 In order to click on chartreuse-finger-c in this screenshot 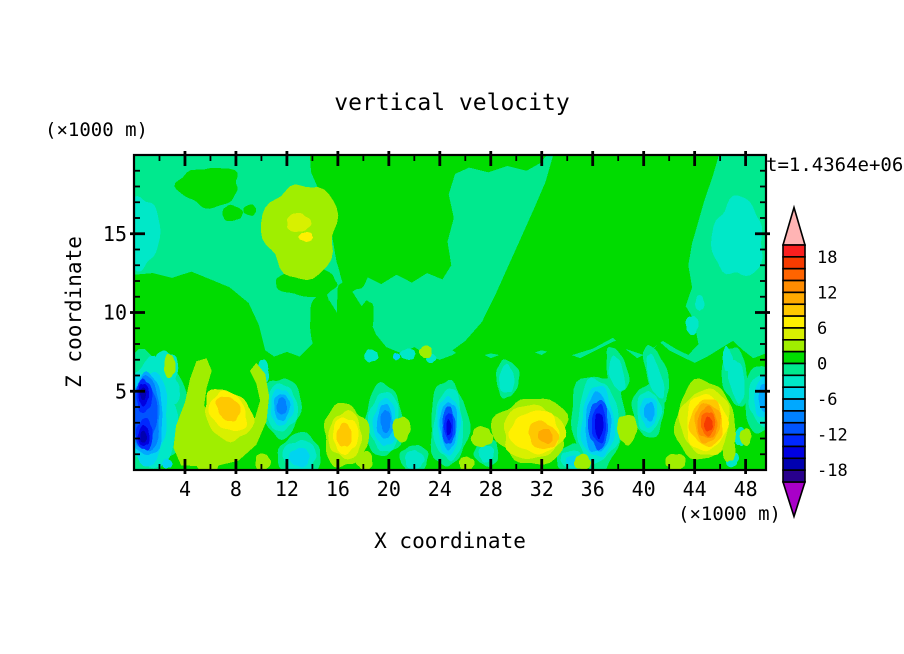, I will do `click(364, 460)`.